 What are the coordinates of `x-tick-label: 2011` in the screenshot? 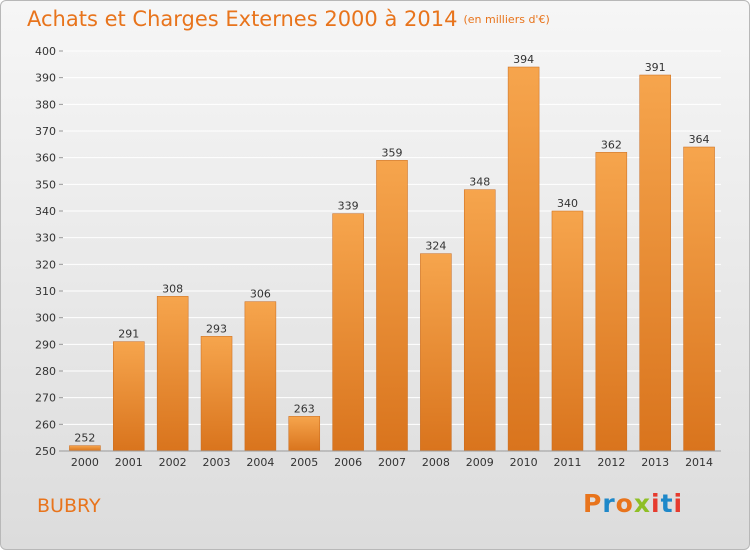 It's located at (567, 462).